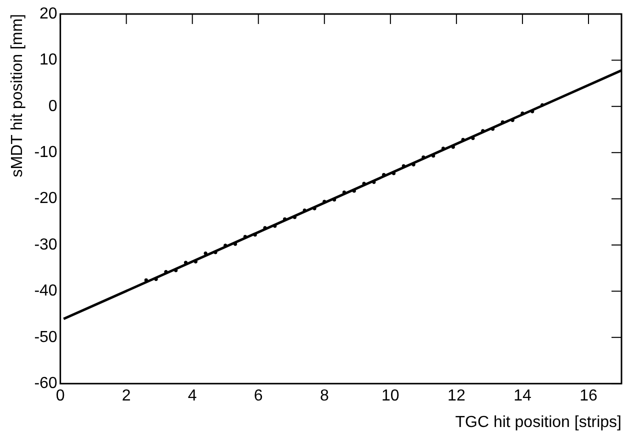  I want to click on x-tick-label: 12, so click(457, 396).